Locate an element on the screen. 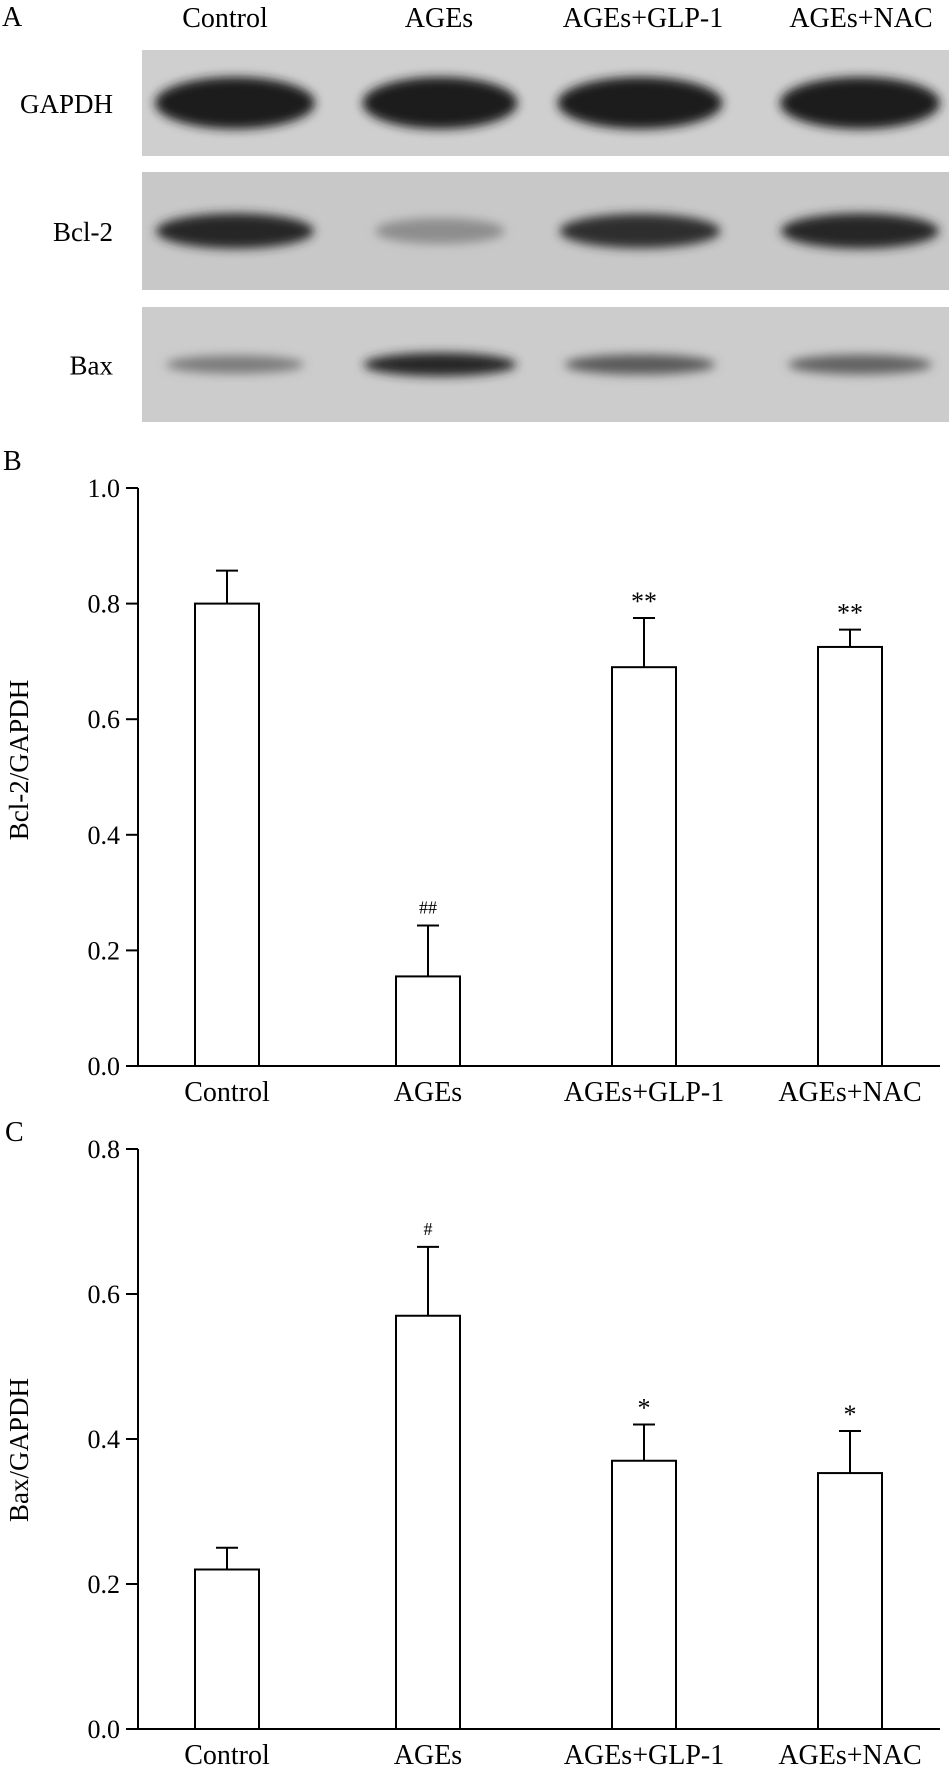  panel-c-bar-ages is located at coordinates (428, 1522).